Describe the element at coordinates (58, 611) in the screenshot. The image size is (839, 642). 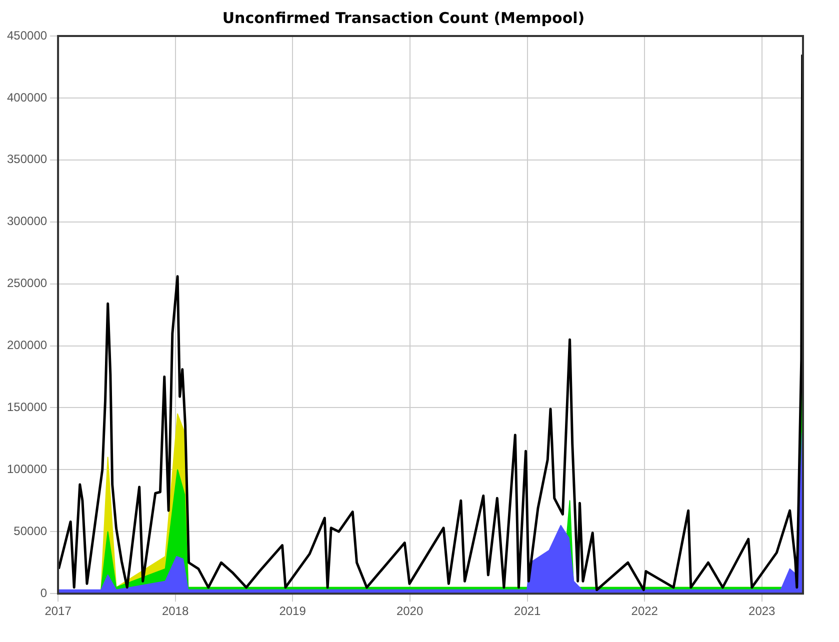
I see `x-tick-label: 2017` at that location.